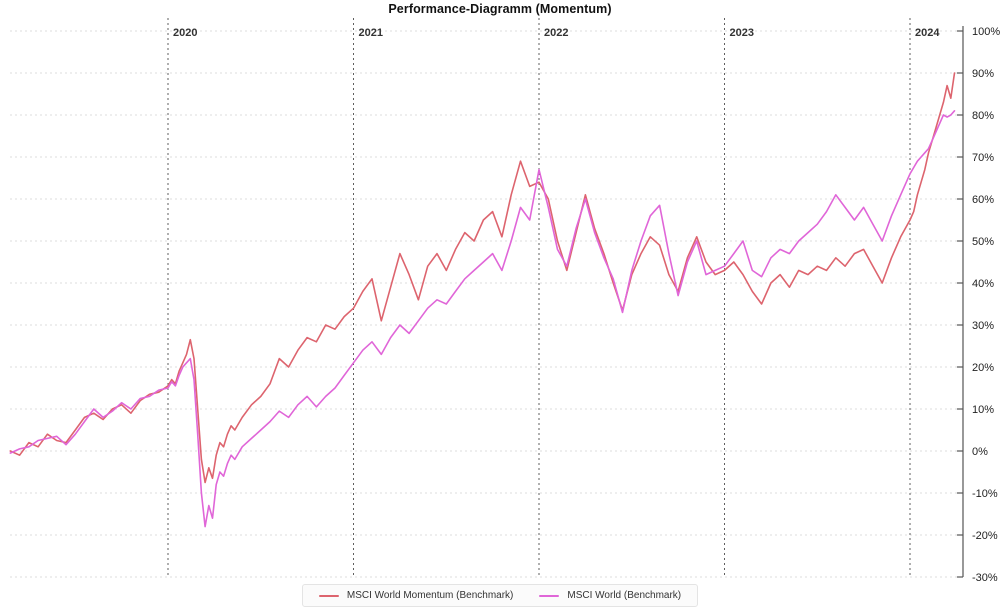  Describe the element at coordinates (185, 33) in the screenshot. I see `year-label: 2020` at that location.